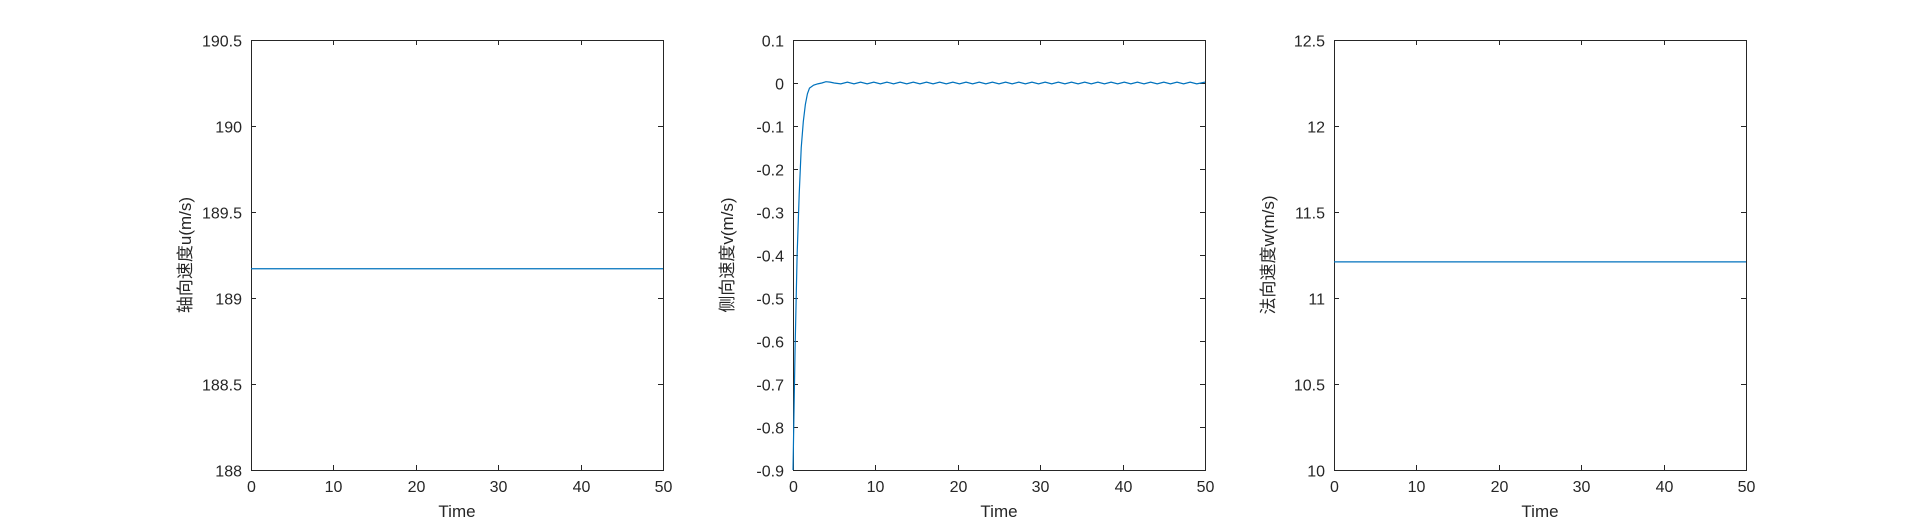  I want to click on y-axis-label: 轴向速度u(m/s), so click(185, 255).